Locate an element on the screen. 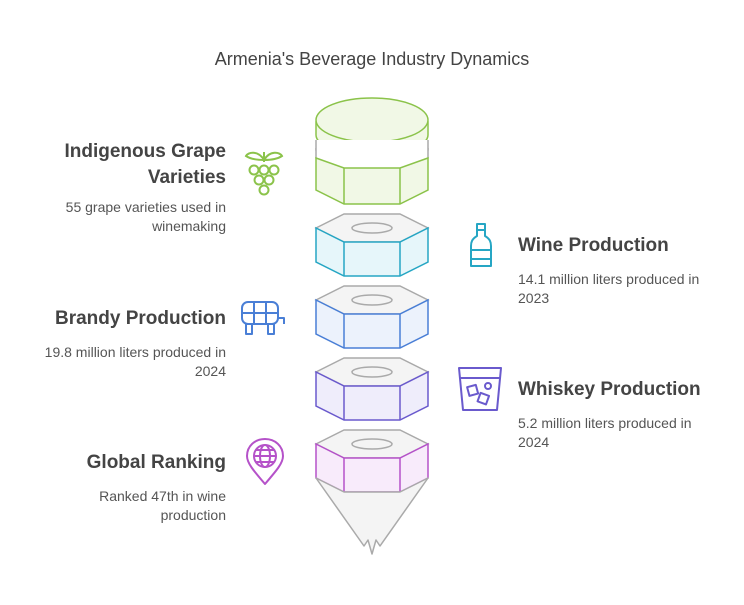 Image resolution: width=744 pixels, height=605 pixels. desc-grape-varieties: 55 grape varieties used in winemaking is located at coordinates (145, 216).